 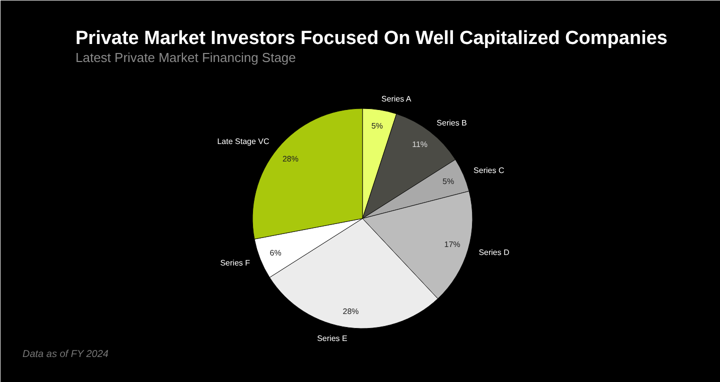 I want to click on slice-label: Series A, so click(x=396, y=99).